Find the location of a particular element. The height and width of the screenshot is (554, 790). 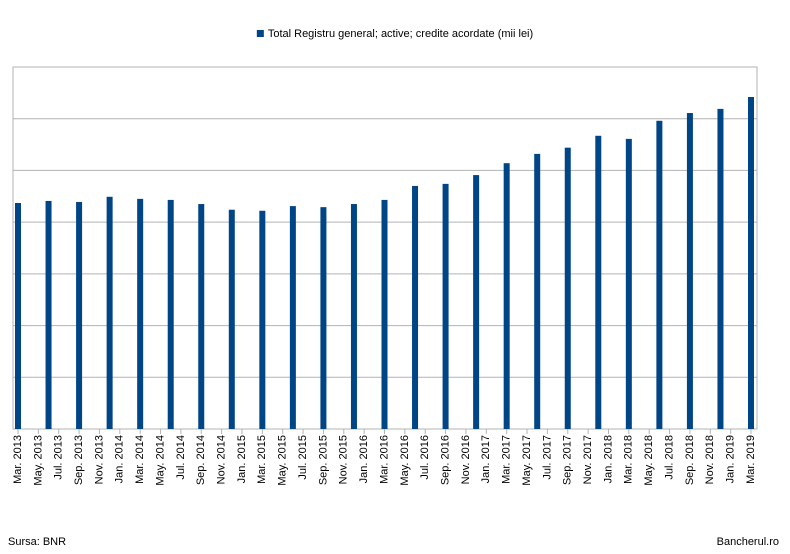

x-tick-label: Jul. 2016 is located at coordinates (425, 457).